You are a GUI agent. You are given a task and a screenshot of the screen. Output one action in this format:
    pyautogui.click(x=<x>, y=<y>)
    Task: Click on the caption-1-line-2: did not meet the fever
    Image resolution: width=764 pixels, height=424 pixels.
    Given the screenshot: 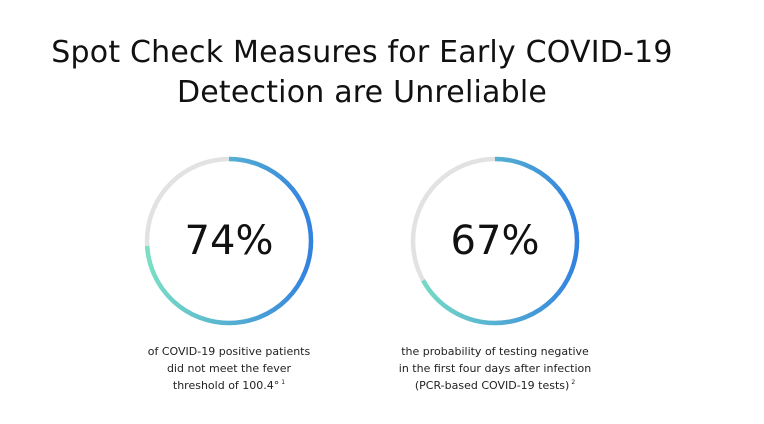 What is the action you would take?
    pyautogui.click(x=229, y=368)
    